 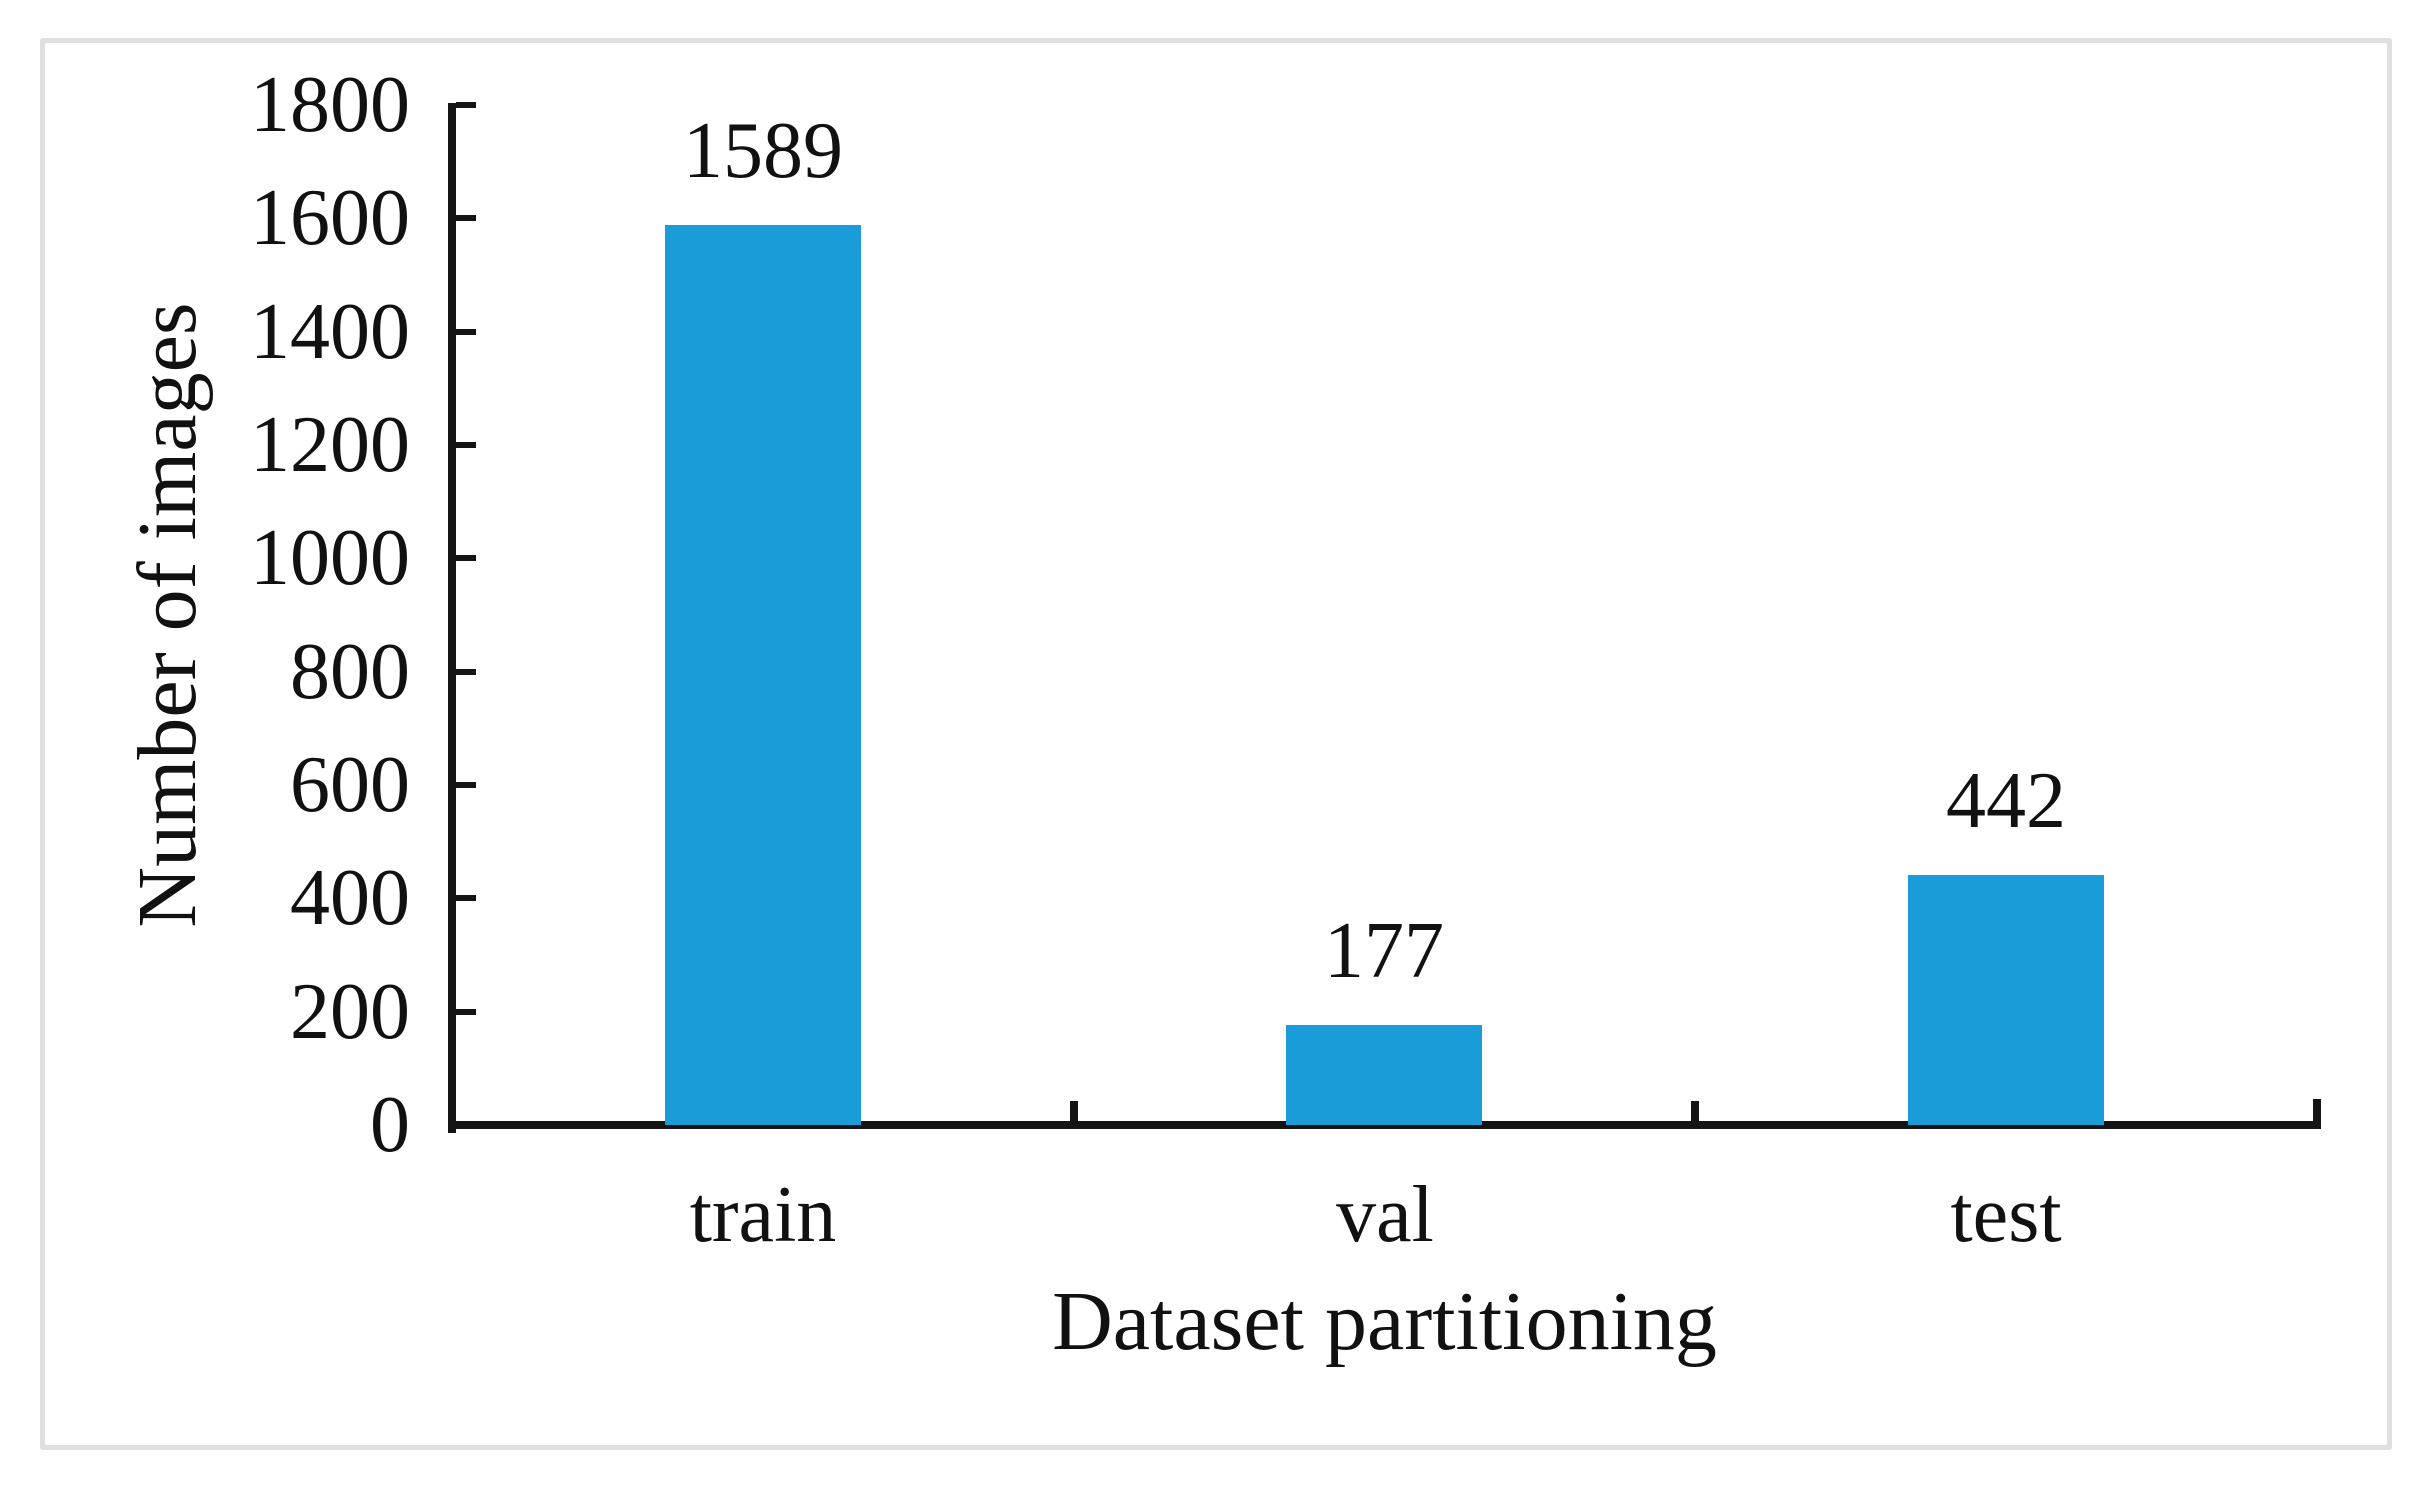 What do you see at coordinates (1384, 951) in the screenshot?
I see `bar-value-label: 177` at bounding box center [1384, 951].